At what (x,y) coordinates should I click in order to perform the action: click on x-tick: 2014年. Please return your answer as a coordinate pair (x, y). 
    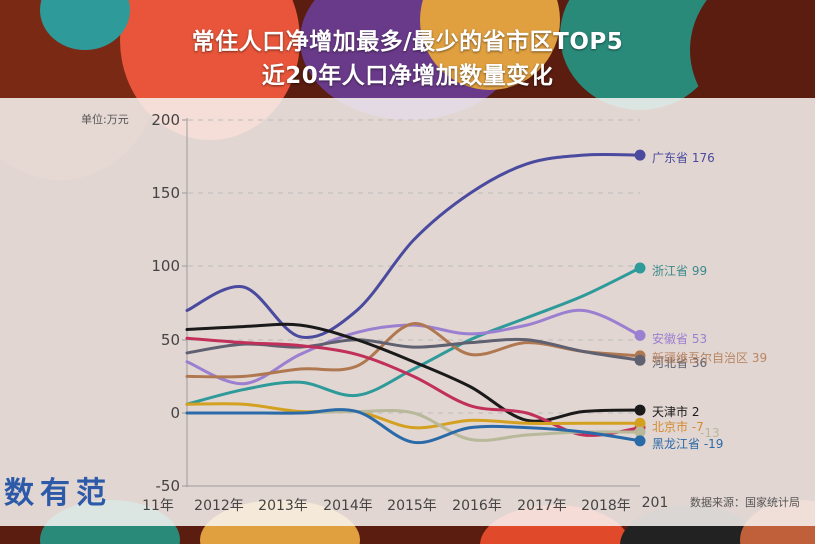
    Looking at the image, I should click on (348, 506).